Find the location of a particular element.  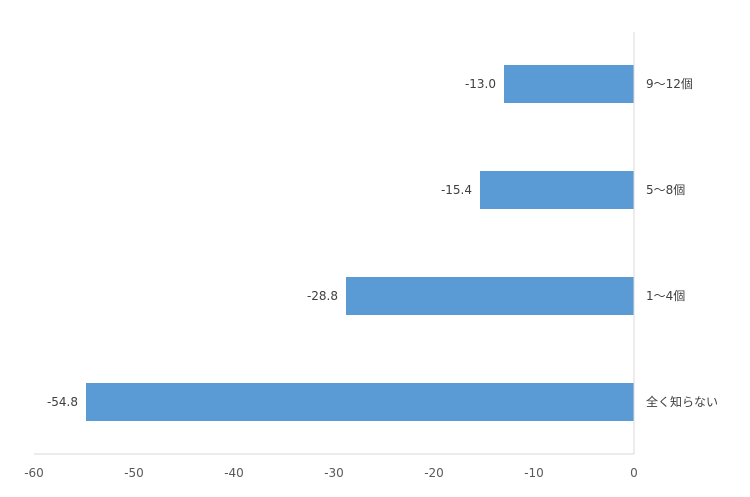

category-label: 1〜4個 is located at coordinates (665, 296).